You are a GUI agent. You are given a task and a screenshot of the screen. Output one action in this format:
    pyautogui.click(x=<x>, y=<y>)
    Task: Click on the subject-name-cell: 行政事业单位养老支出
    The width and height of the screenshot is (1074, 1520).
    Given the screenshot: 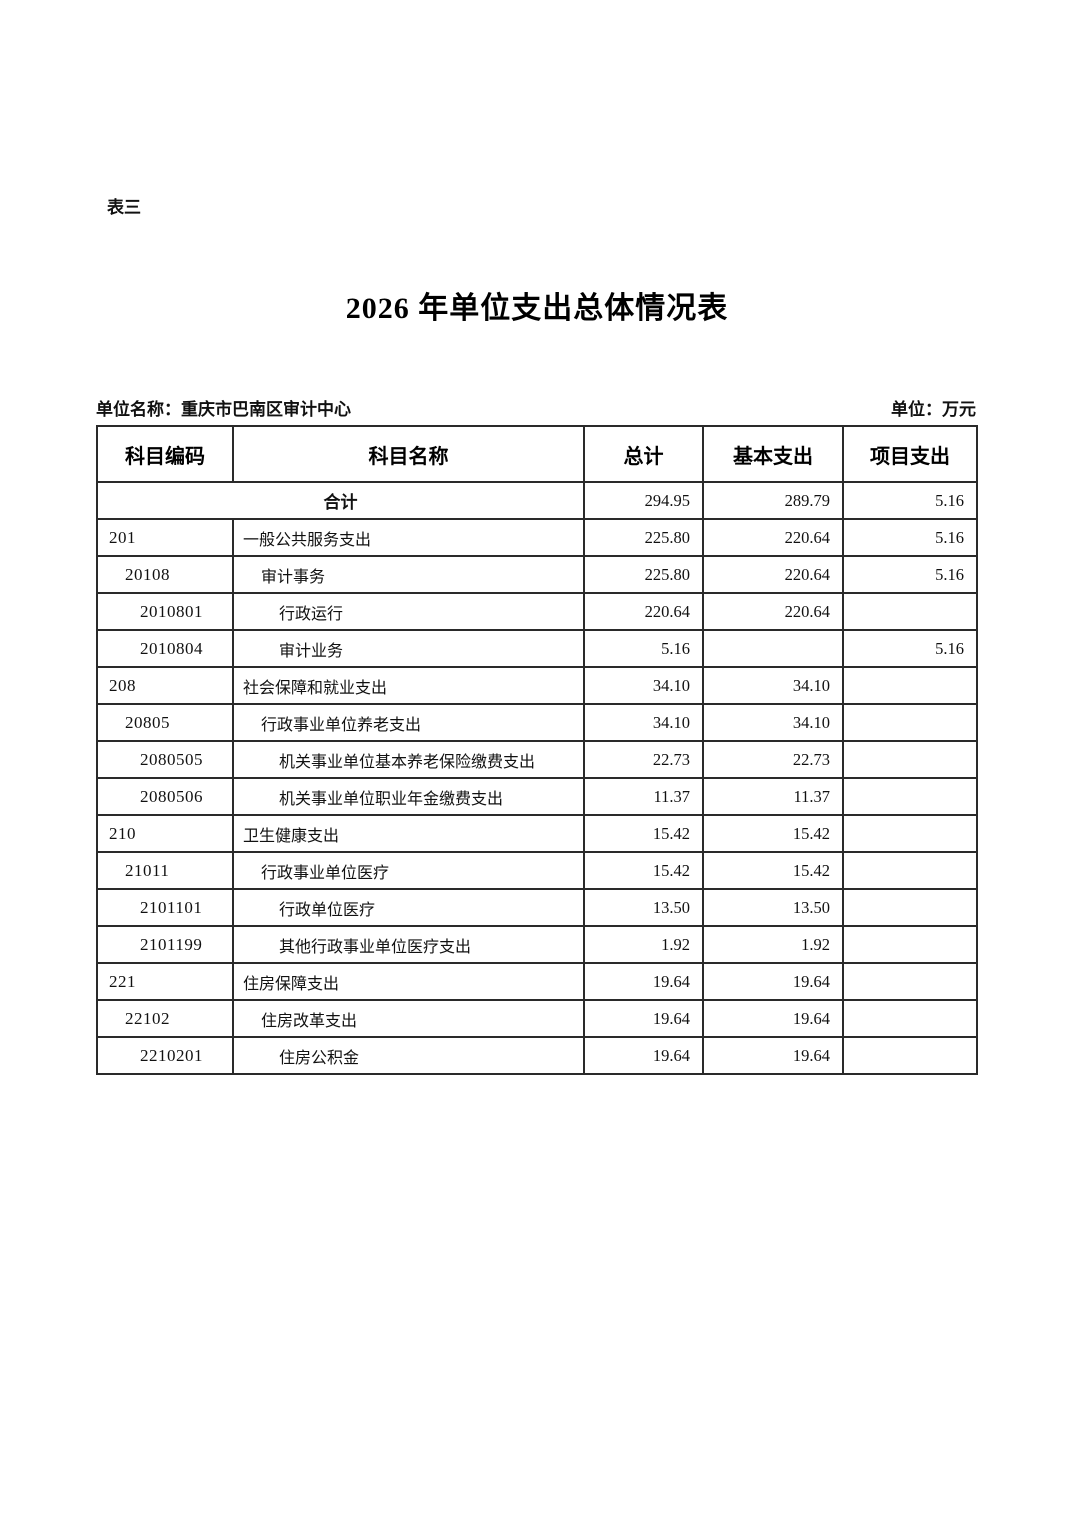 What is the action you would take?
    pyautogui.click(x=408, y=722)
    